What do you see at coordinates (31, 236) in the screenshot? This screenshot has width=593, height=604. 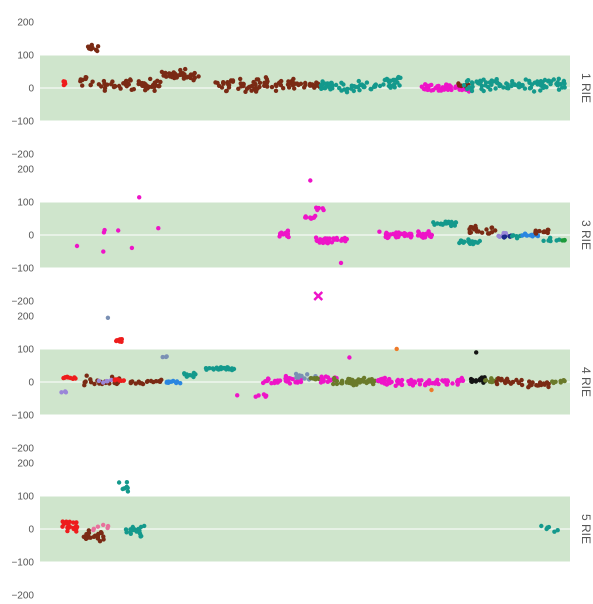 I see `y-tick-label: 0` at bounding box center [31, 236].